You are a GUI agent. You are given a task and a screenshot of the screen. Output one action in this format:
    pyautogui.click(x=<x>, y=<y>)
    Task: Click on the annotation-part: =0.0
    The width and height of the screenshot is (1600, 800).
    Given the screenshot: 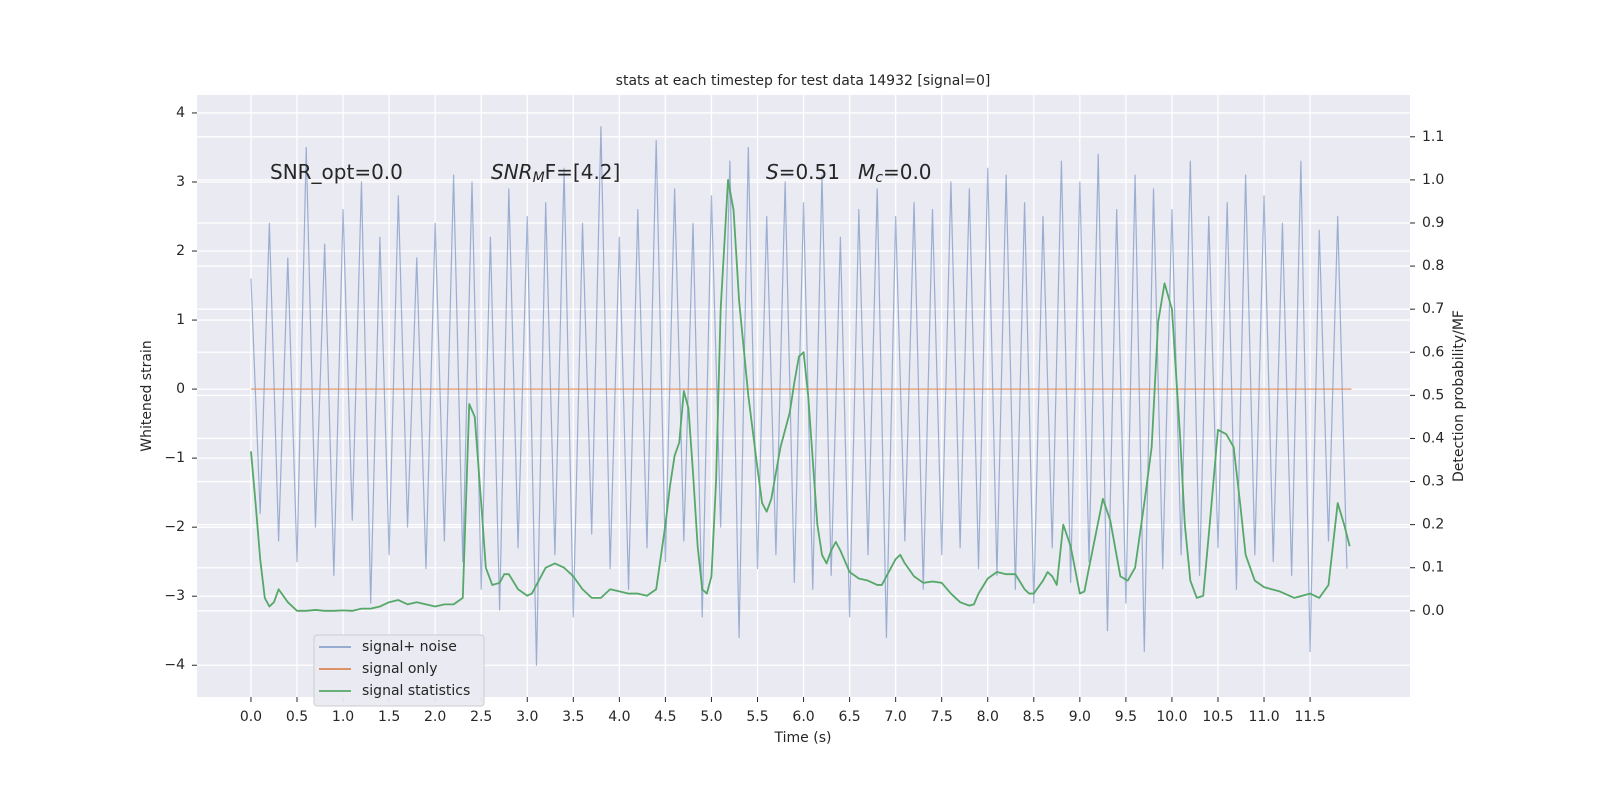 What is the action you would take?
    pyautogui.click(x=907, y=172)
    